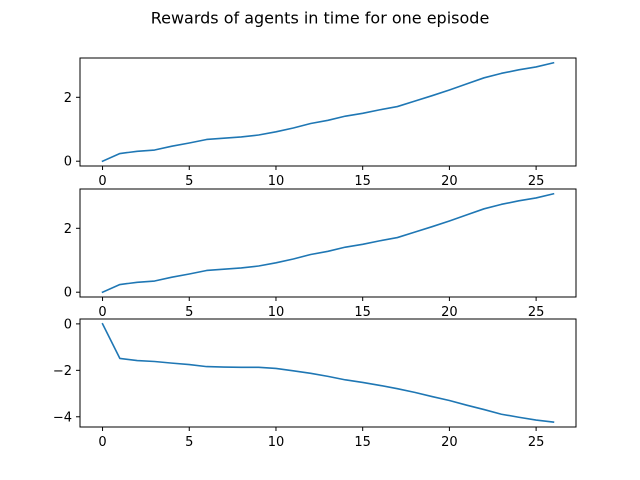  Describe the element at coordinates (62, 371) in the screenshot. I see `y-tick-label: −2` at that location.